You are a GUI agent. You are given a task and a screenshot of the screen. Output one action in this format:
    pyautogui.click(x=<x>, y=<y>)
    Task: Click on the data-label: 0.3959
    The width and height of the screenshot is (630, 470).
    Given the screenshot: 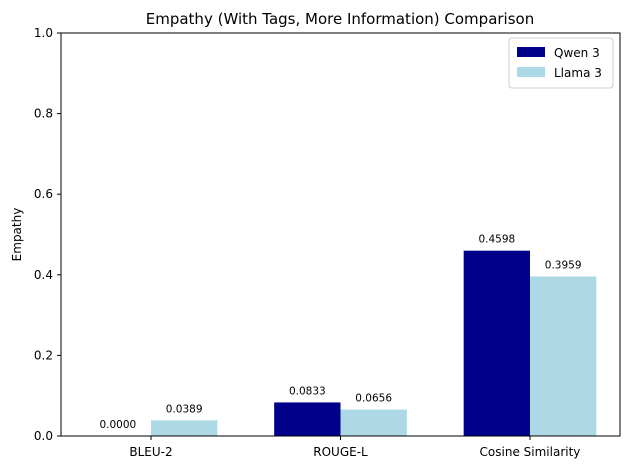 What is the action you would take?
    pyautogui.click(x=563, y=265)
    